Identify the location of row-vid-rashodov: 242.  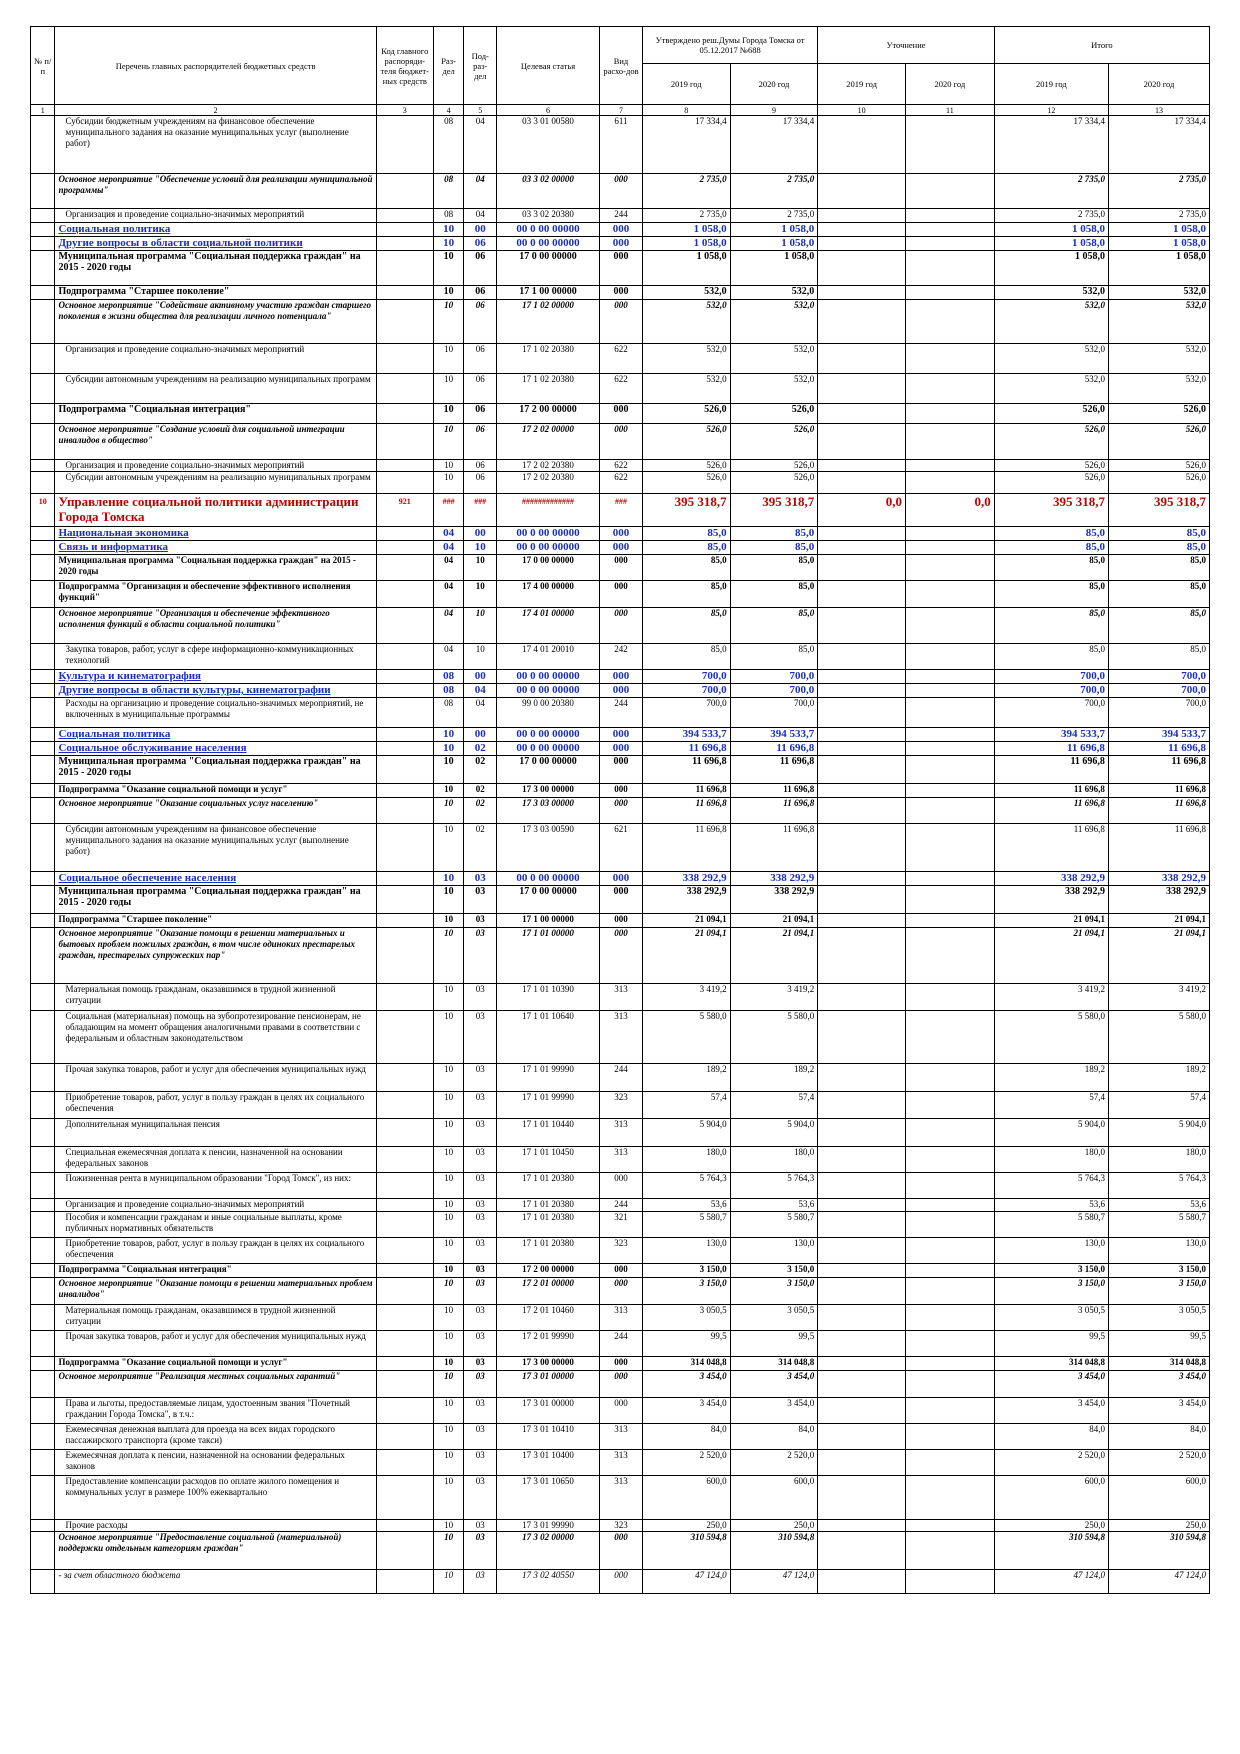
(621, 656).